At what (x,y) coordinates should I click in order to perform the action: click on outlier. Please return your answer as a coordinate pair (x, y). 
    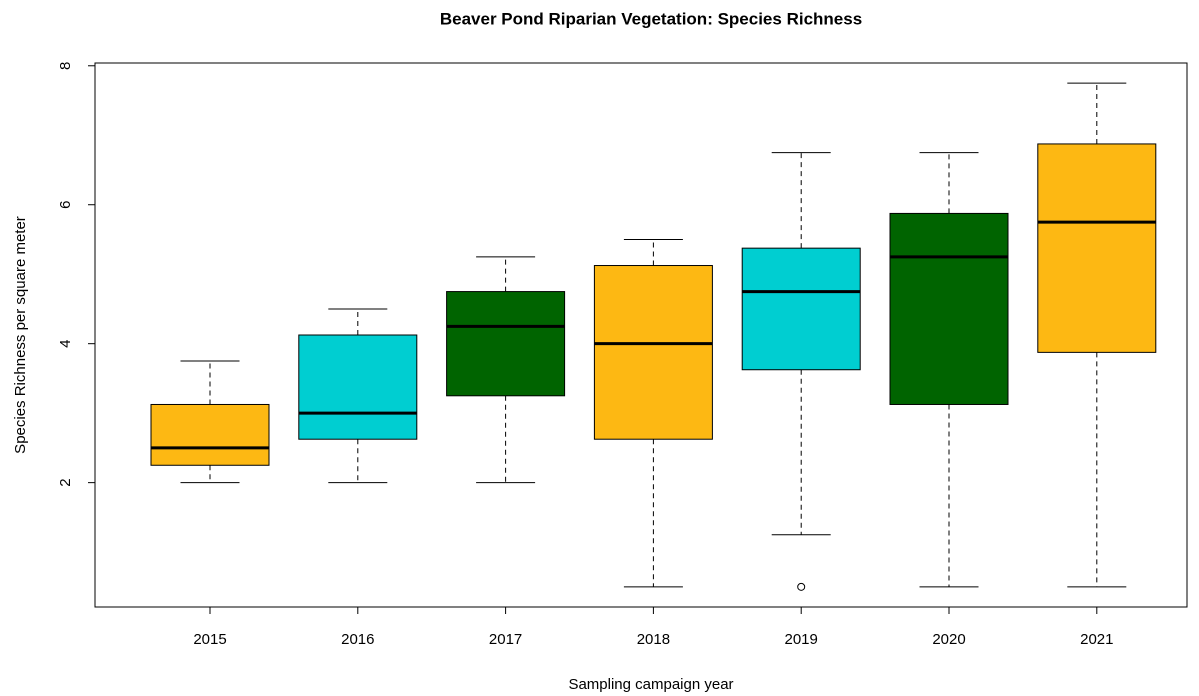
    Looking at the image, I should click on (801, 586).